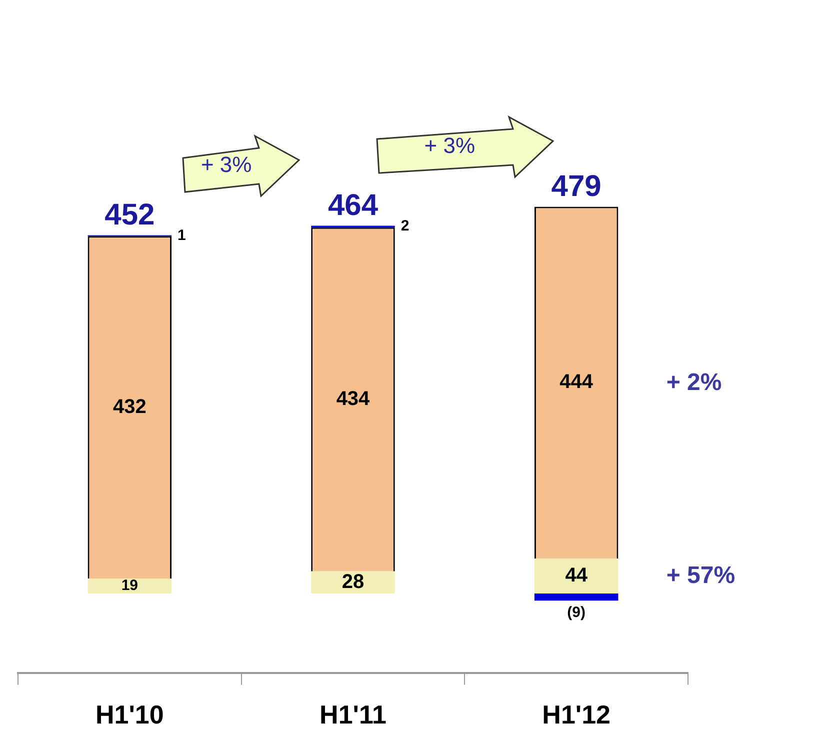  I want to click on x-tick-label: H1'10, so click(129, 715).